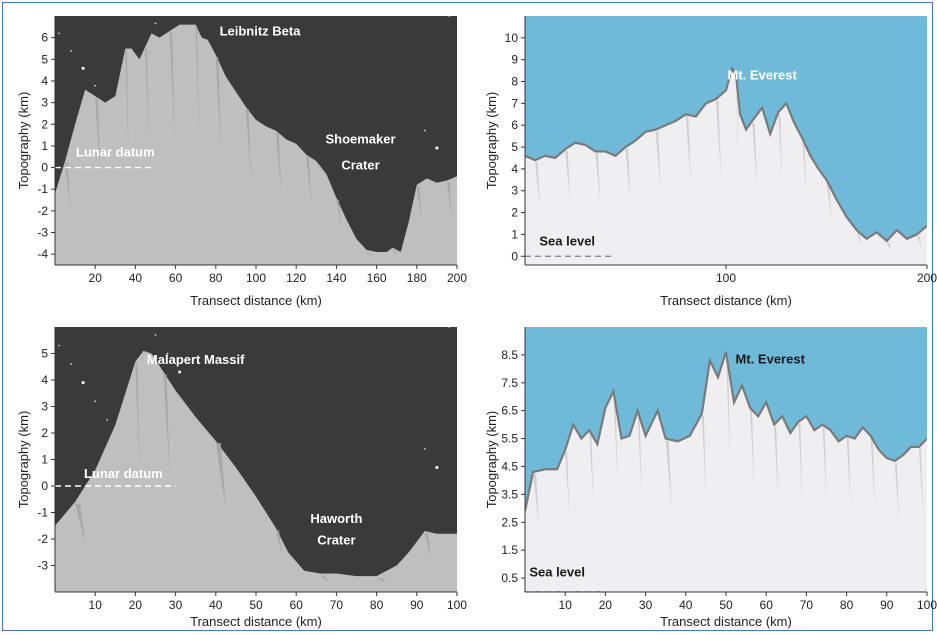  What do you see at coordinates (44, 38) in the screenshot?
I see `y-tick-label: 6` at bounding box center [44, 38].